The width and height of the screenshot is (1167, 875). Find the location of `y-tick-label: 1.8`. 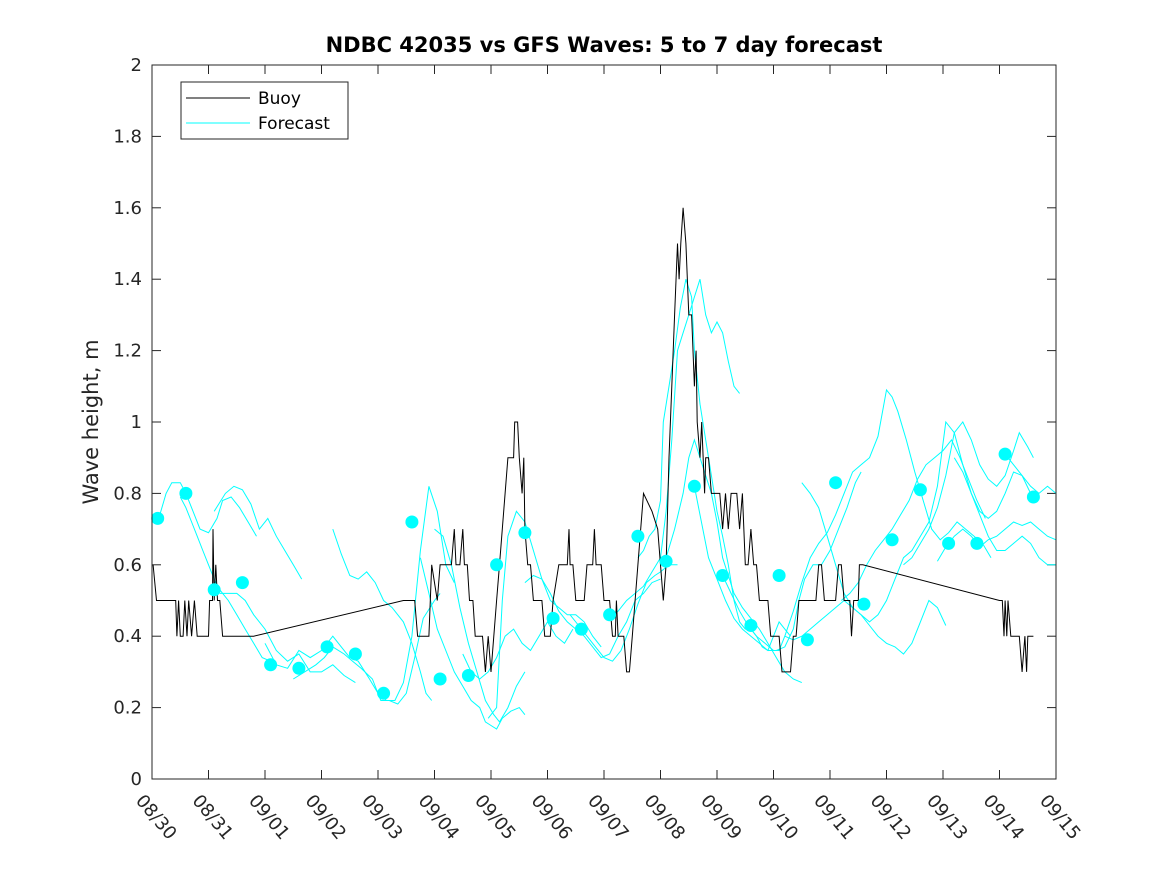

y-tick-label: 1.8 is located at coordinates (127, 136).